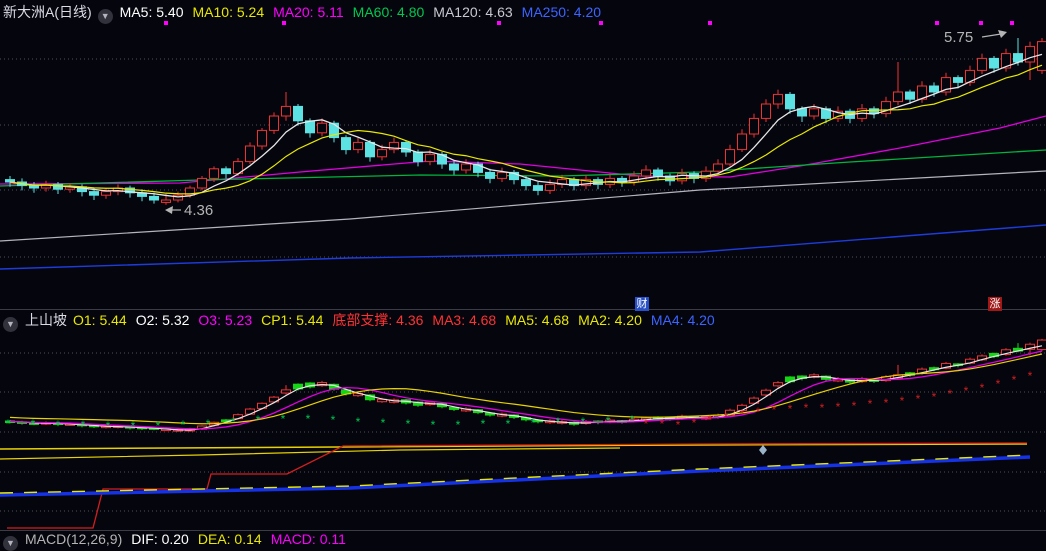  What do you see at coordinates (198, 210) in the screenshot?
I see `svg-text: 4.36` at bounding box center [198, 210].